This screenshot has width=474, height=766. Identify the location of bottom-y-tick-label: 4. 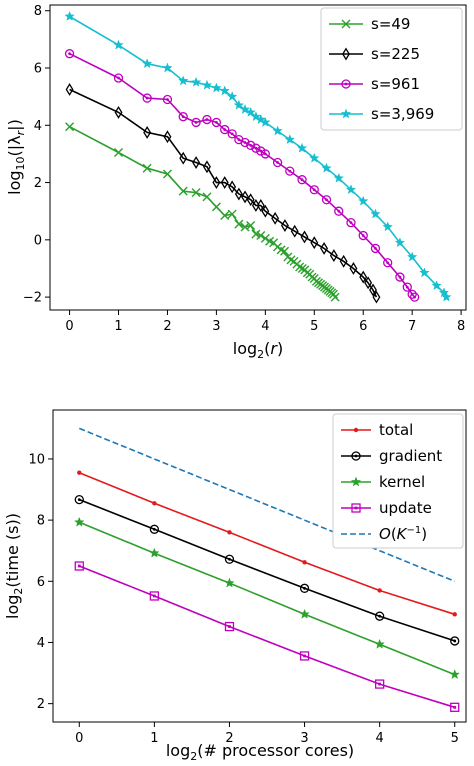
(41, 643).